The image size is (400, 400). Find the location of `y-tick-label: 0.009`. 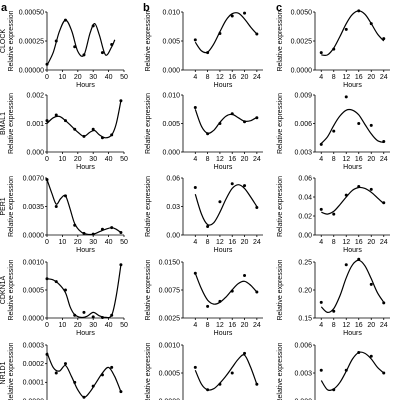

y-tick-label: 0.009 is located at coordinates (303, 95).